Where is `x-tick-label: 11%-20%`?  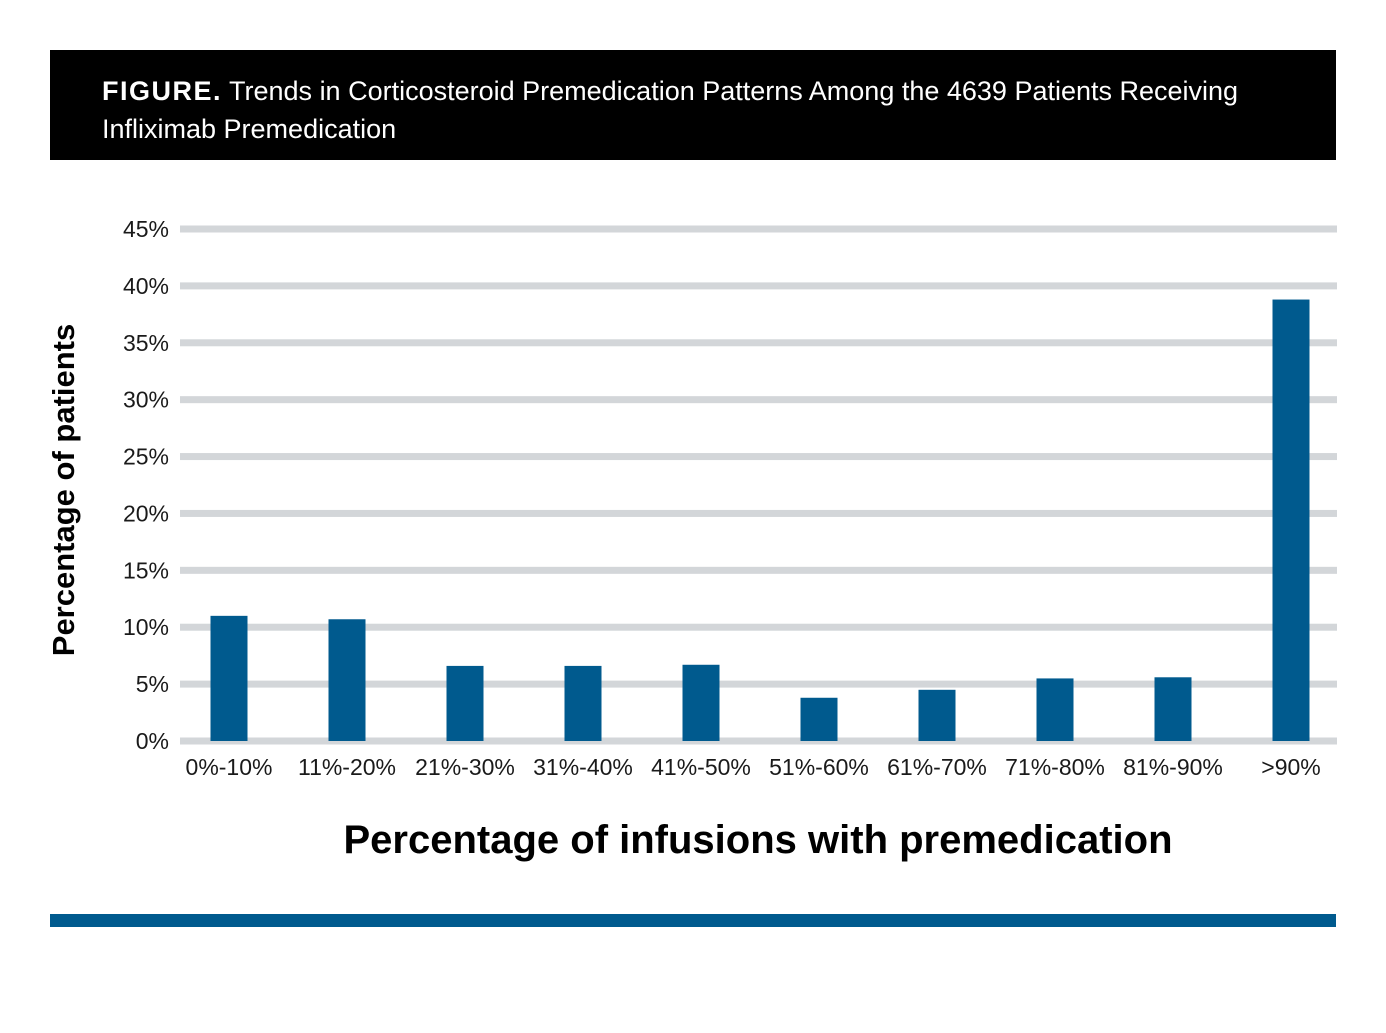
x-tick-label: 11%-20% is located at coordinates (347, 767).